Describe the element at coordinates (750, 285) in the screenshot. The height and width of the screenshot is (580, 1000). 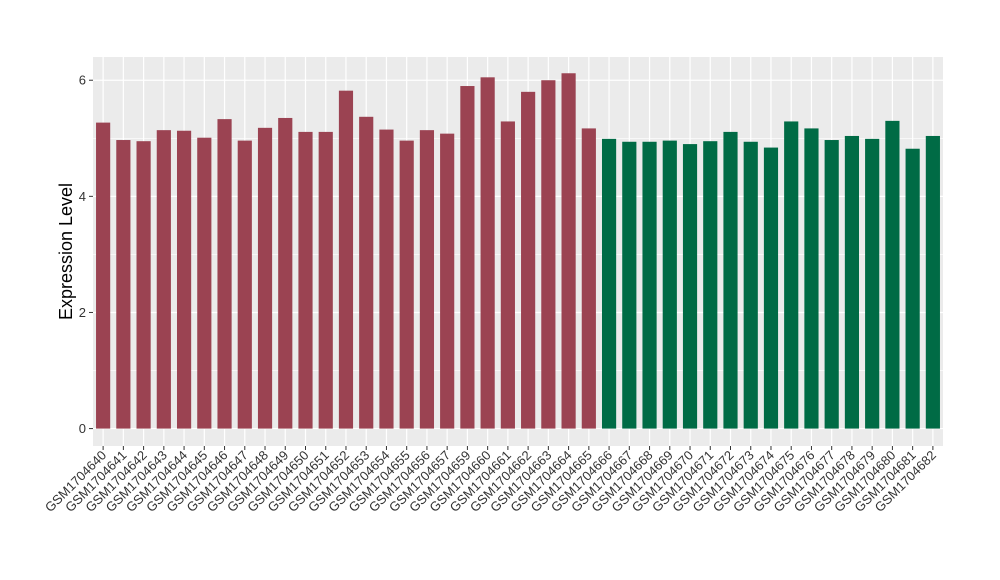
I see `bar-GSM1704673` at that location.